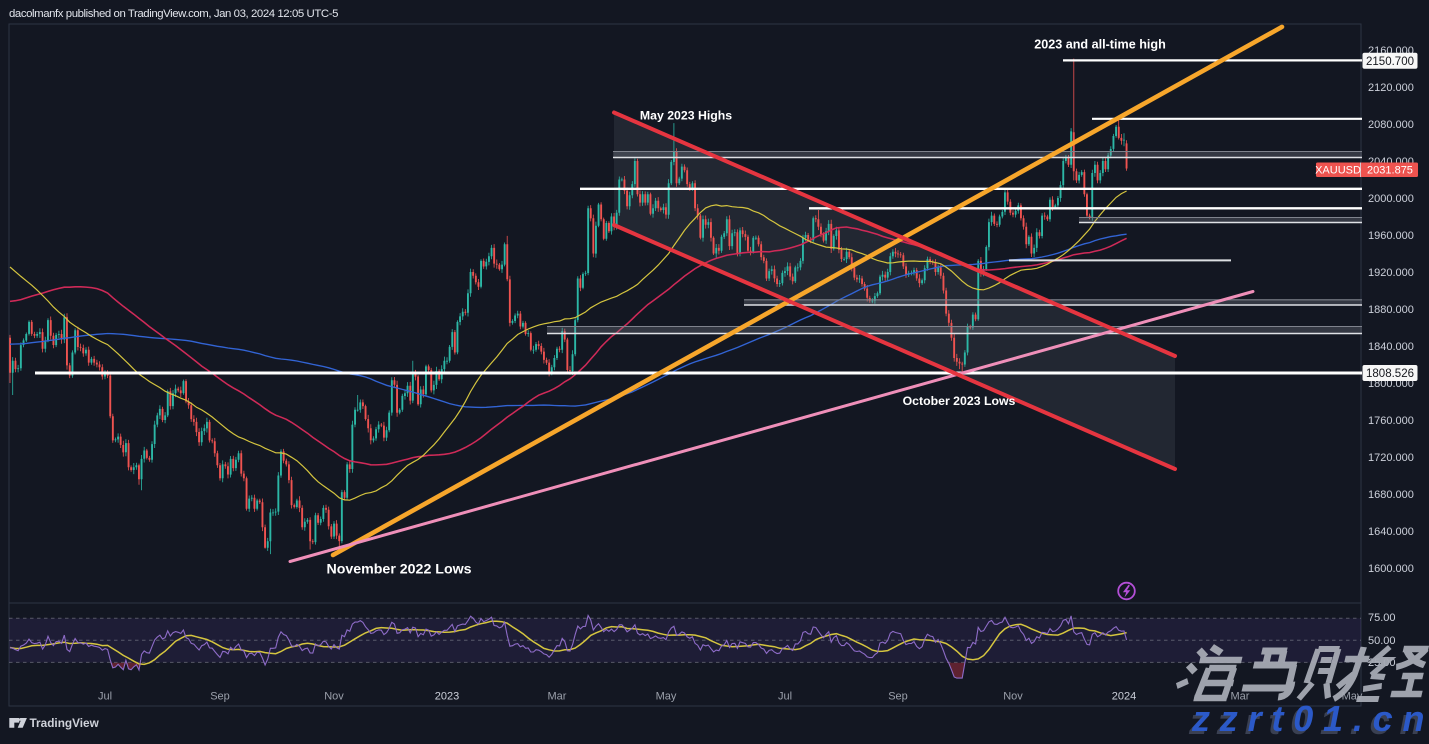 This screenshot has width=1429, height=744. Describe the element at coordinates (1391, 125) in the screenshot. I see `svg-text: 2080.000` at that location.